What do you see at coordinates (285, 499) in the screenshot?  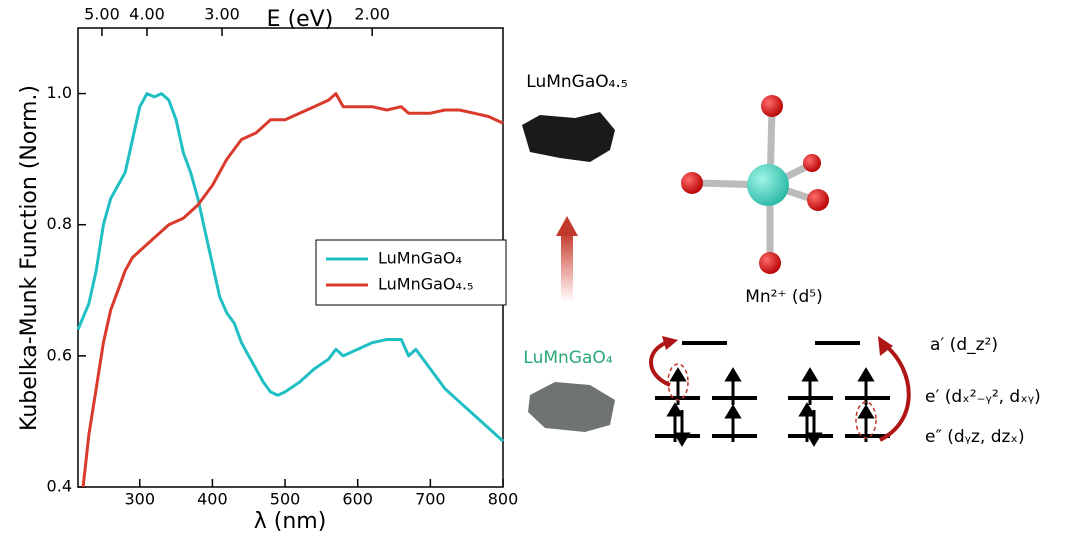 I see `x-tick-label: 500` at bounding box center [285, 499].